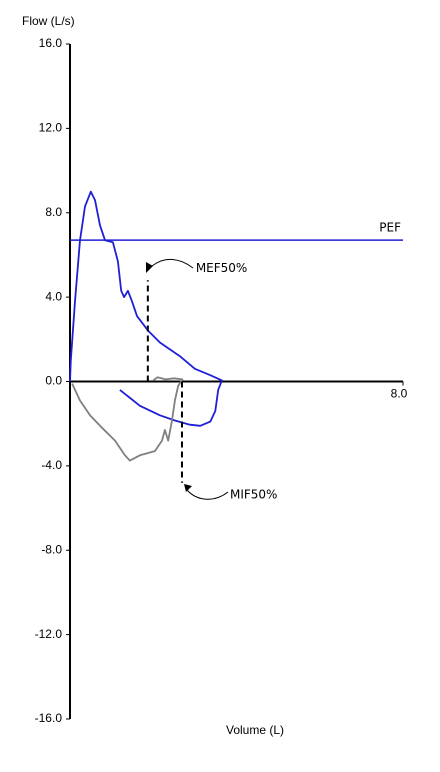  Describe the element at coordinates (51, 549) in the screenshot. I see `y-tick-label: -8.0` at that location.